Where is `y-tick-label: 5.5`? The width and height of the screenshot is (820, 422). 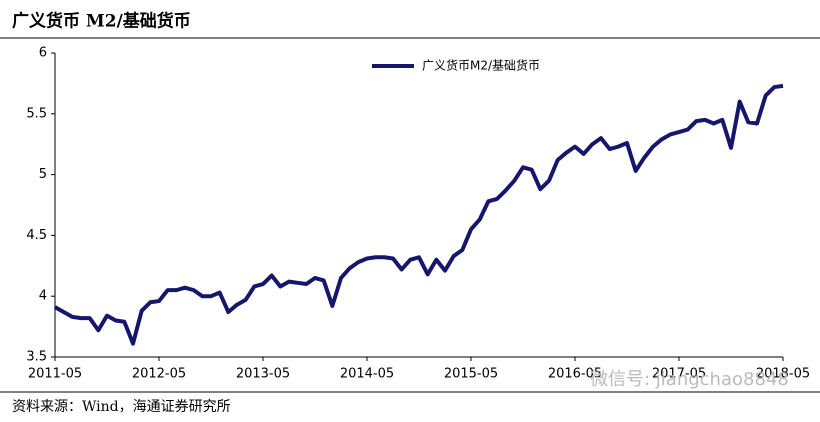 y-tick-label: 5.5 is located at coordinates (36, 113).